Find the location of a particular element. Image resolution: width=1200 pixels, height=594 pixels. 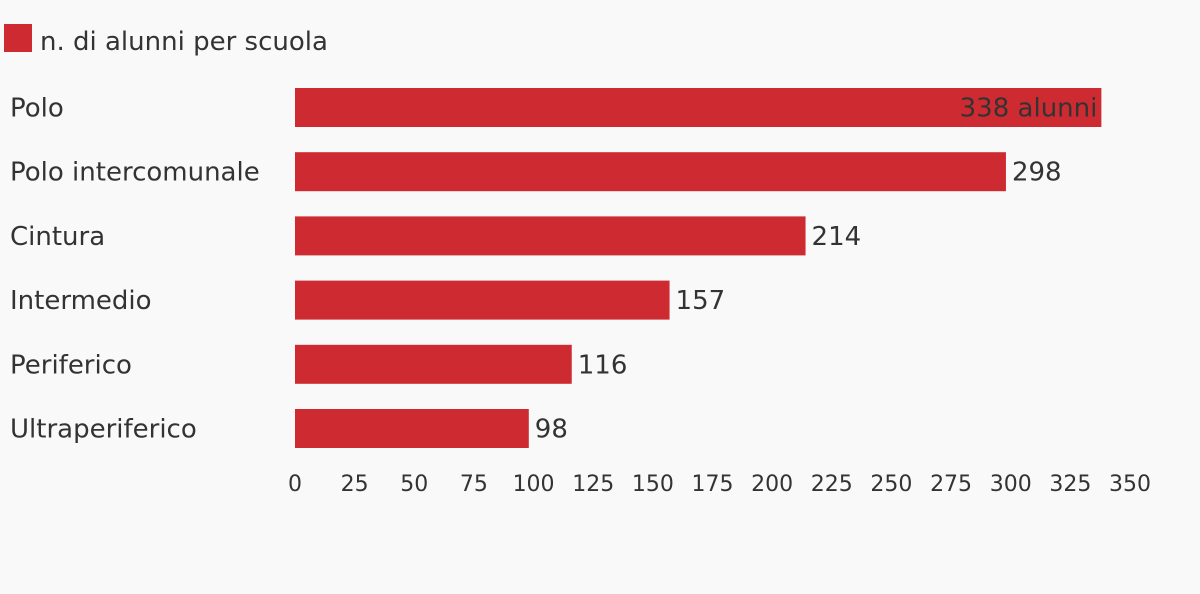

x-tick-label: 0 is located at coordinates (295, 484).